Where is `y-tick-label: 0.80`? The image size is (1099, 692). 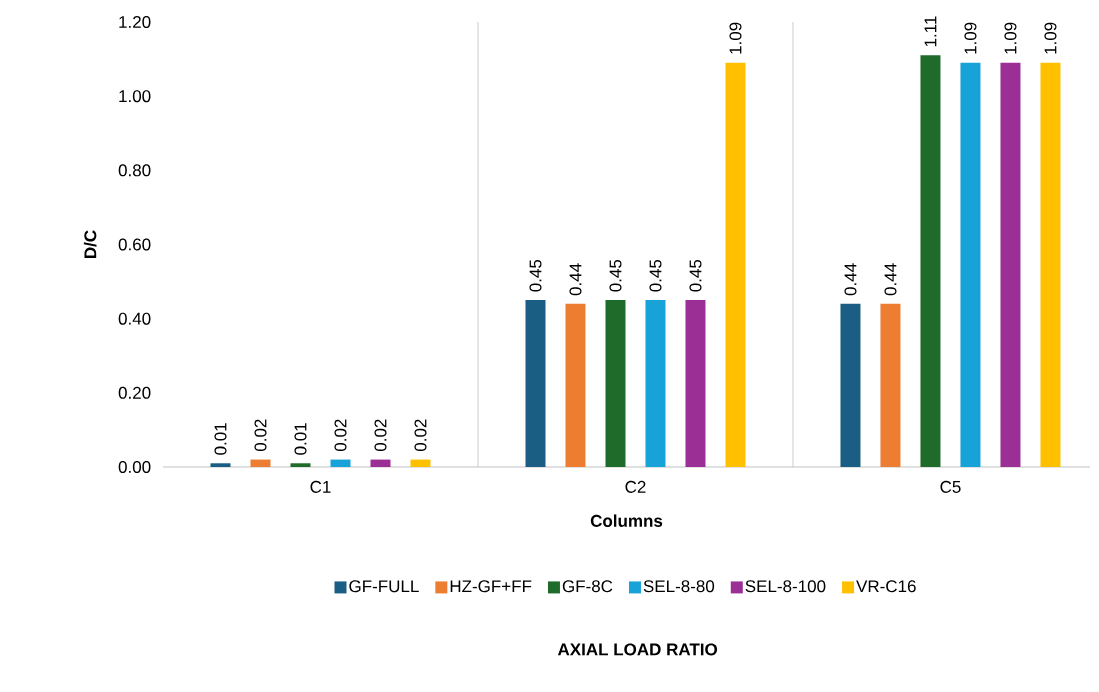 y-tick-label: 0.80 is located at coordinates (134, 170).